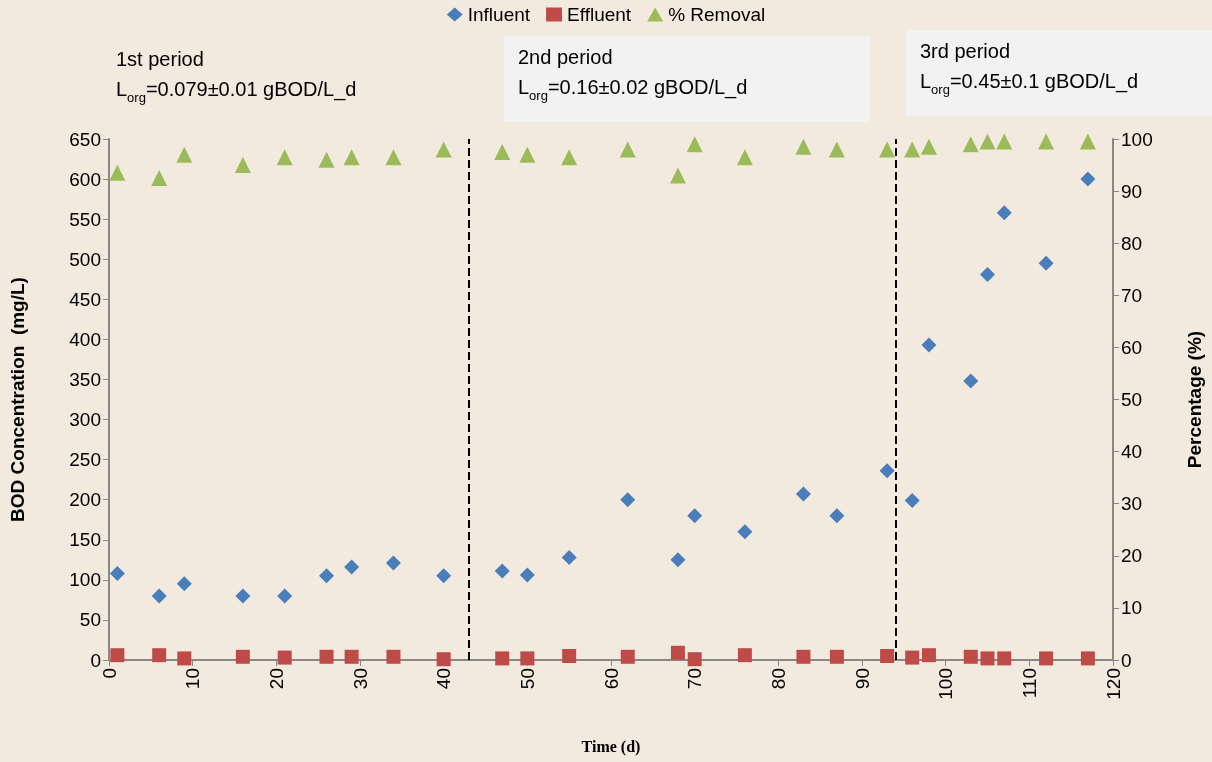 The image size is (1212, 762). Describe the element at coordinates (1132, 556) in the screenshot. I see `y2-tick-label: 20` at that location.